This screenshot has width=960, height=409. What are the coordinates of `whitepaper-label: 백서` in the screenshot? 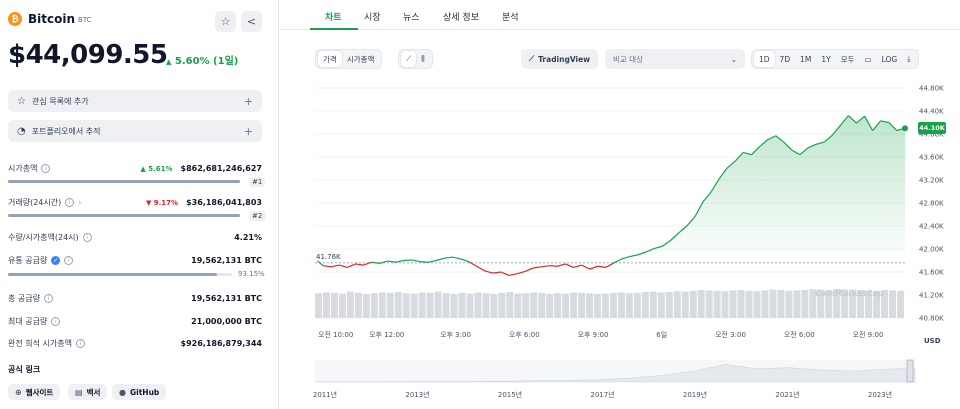 It's located at (93, 392).